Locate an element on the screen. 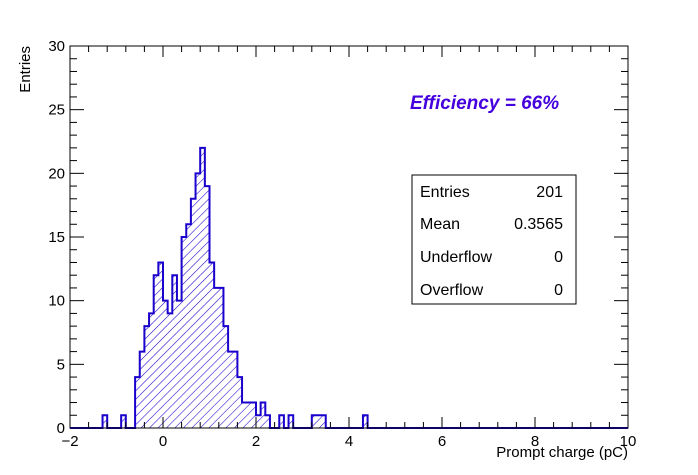 The width and height of the screenshot is (698, 475). x-tick-label: 4 is located at coordinates (349, 441).